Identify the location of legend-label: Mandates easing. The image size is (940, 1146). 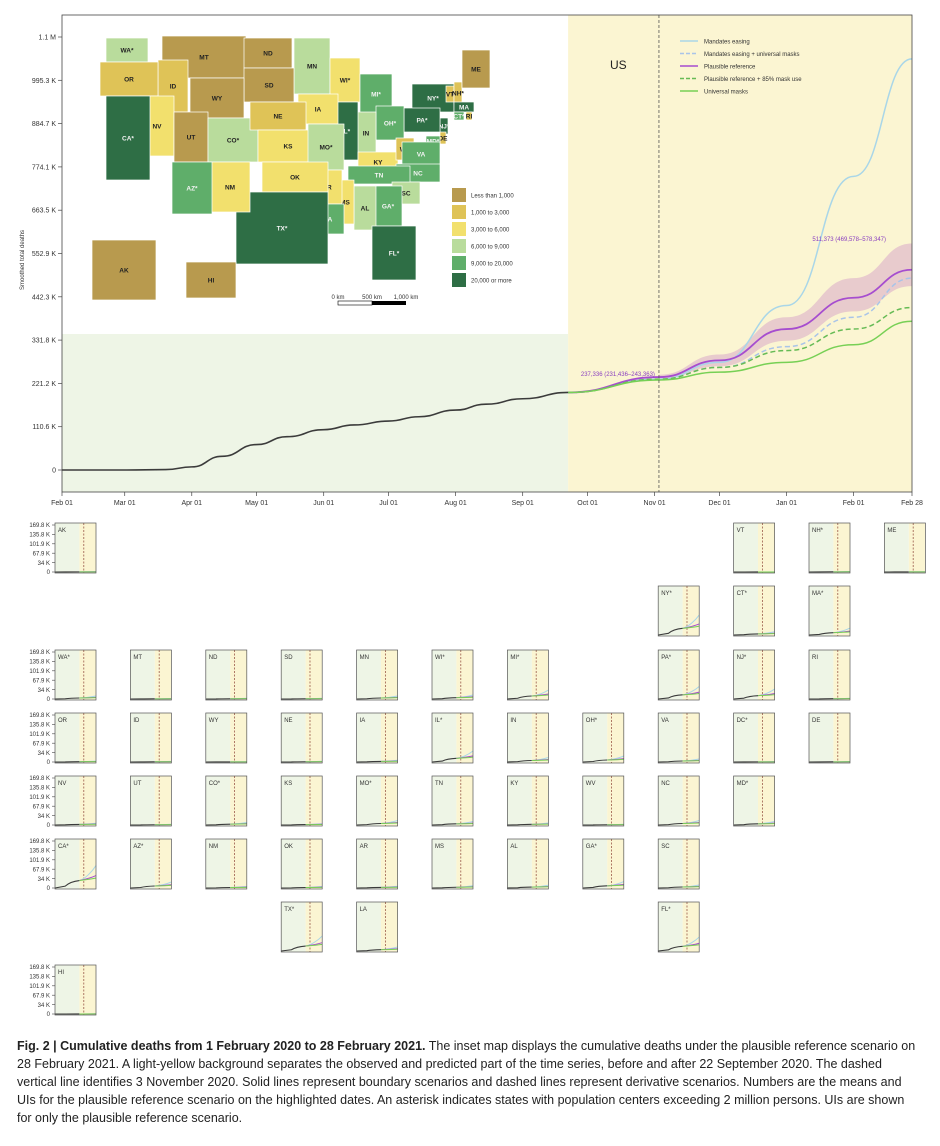
(727, 43).